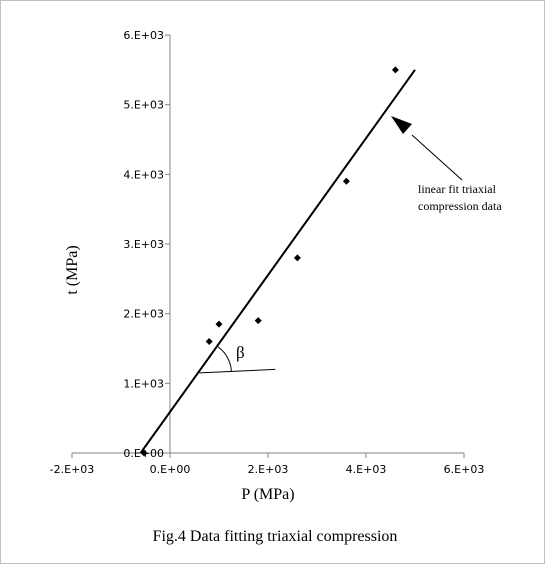 The height and width of the screenshot is (564, 545). I want to click on beta-angle-arc, so click(224, 359).